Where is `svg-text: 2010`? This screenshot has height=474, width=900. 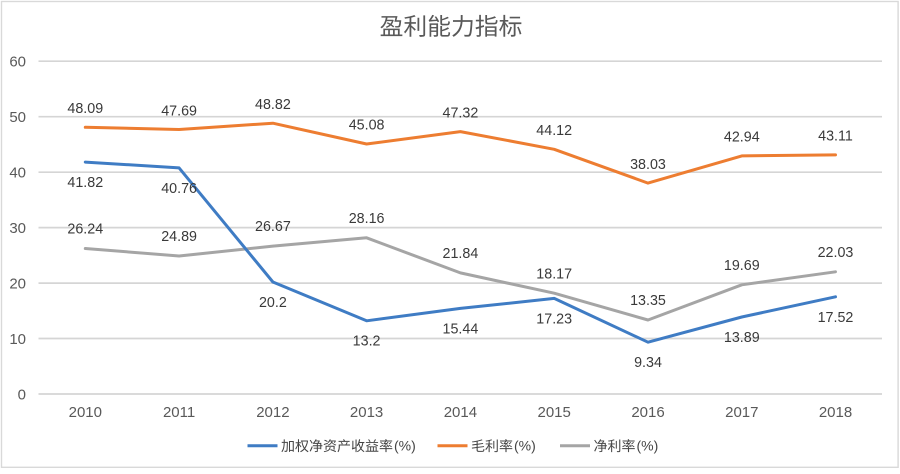 svg-text: 2010 is located at coordinates (85, 412).